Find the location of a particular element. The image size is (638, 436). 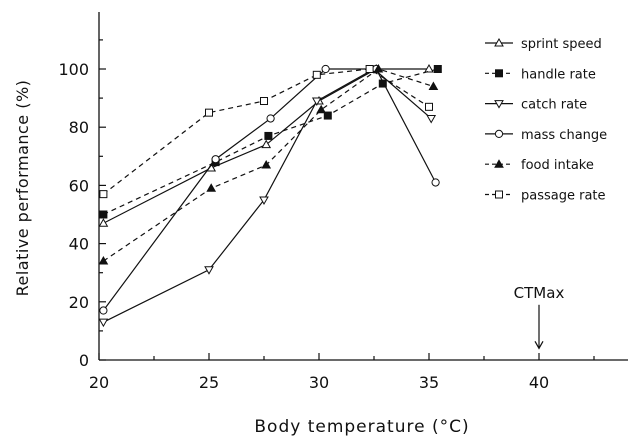

legend-item-passage-rate: passage rate is located at coordinates (545, 196).